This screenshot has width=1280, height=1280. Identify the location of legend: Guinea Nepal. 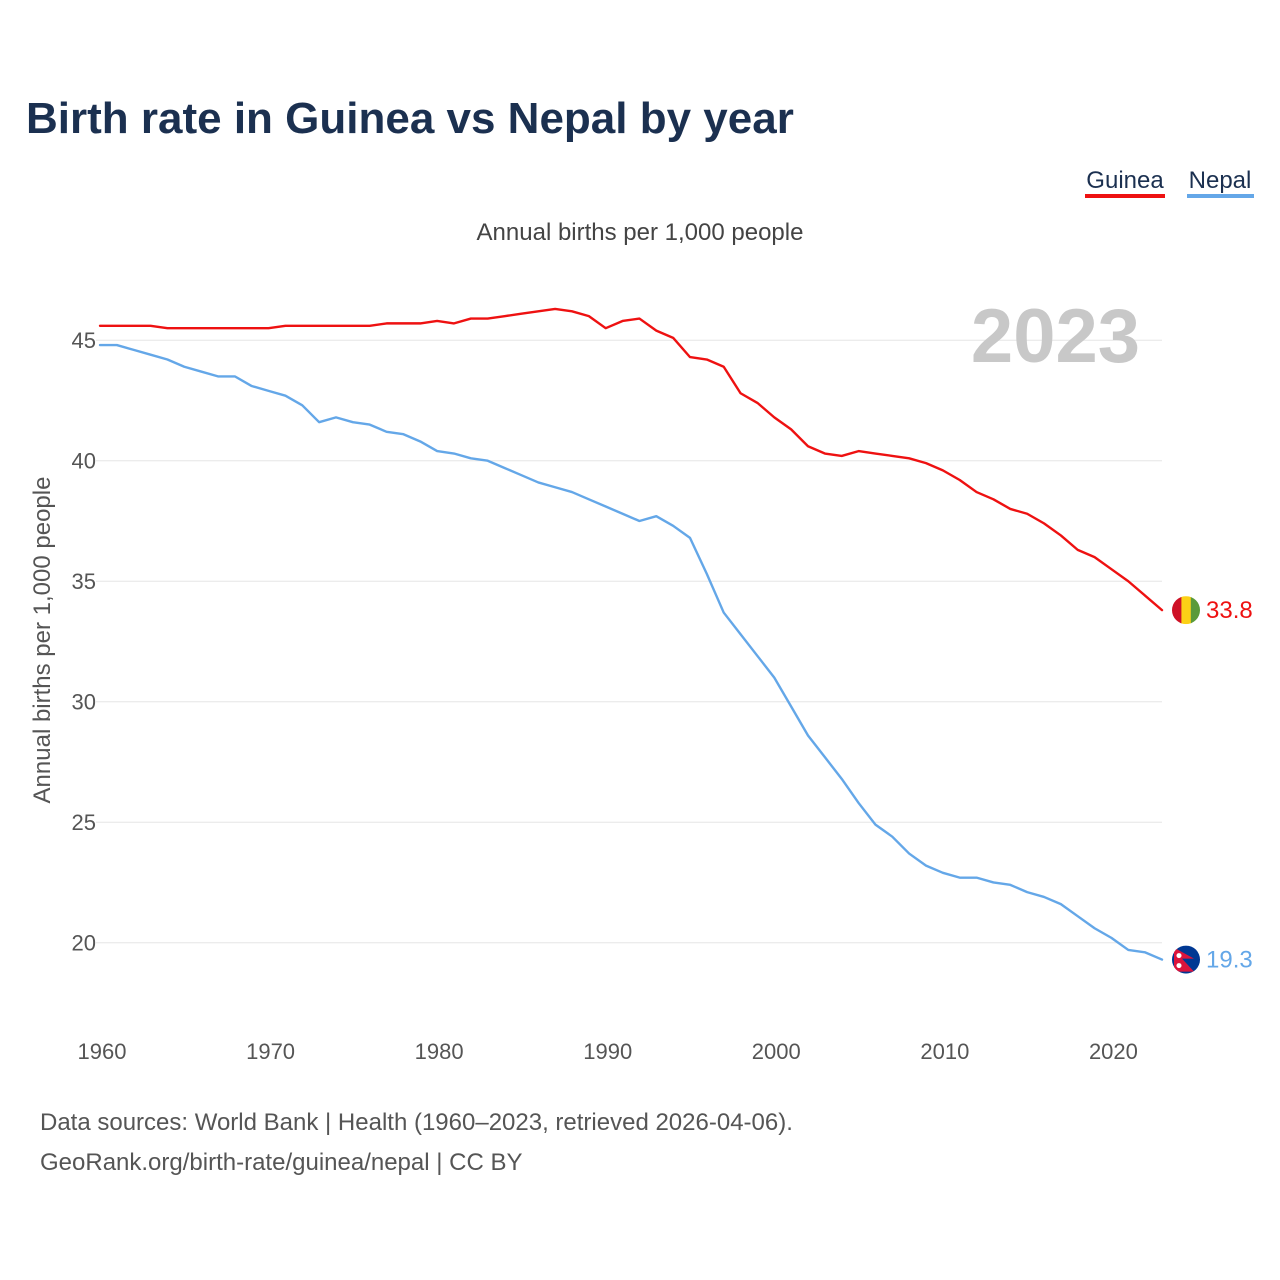
(1169, 182).